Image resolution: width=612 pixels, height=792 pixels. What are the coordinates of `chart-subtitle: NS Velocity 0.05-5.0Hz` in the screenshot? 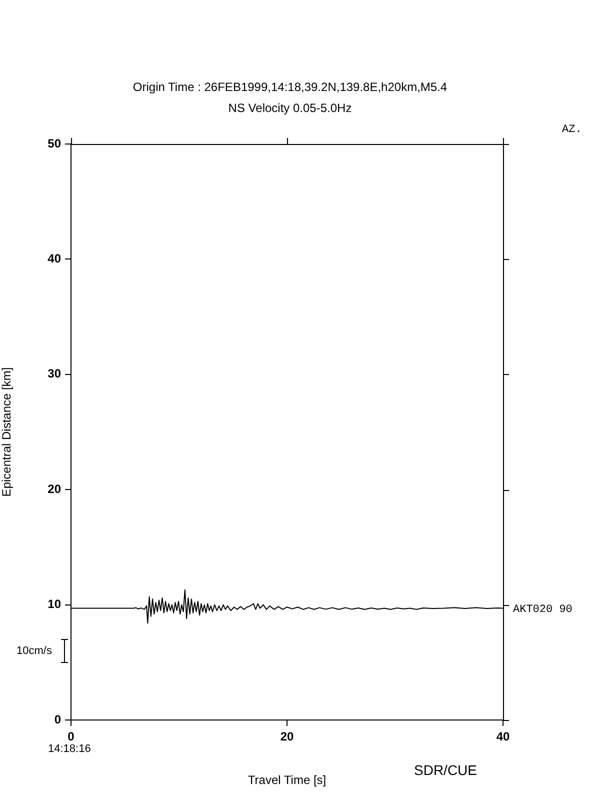 It's located at (290, 108).